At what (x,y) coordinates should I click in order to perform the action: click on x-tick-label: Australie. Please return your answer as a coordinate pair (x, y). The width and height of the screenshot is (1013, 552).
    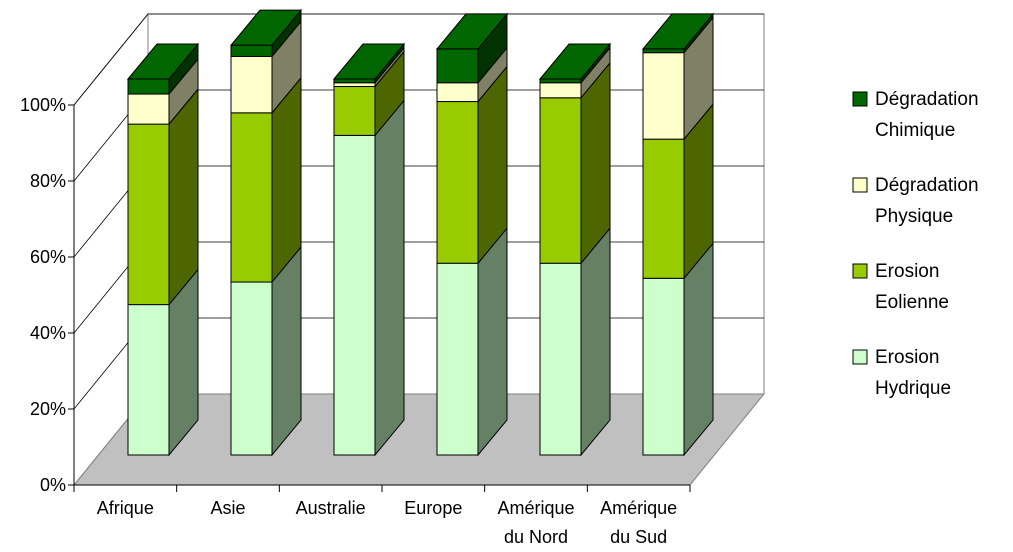
    Looking at the image, I should click on (331, 508).